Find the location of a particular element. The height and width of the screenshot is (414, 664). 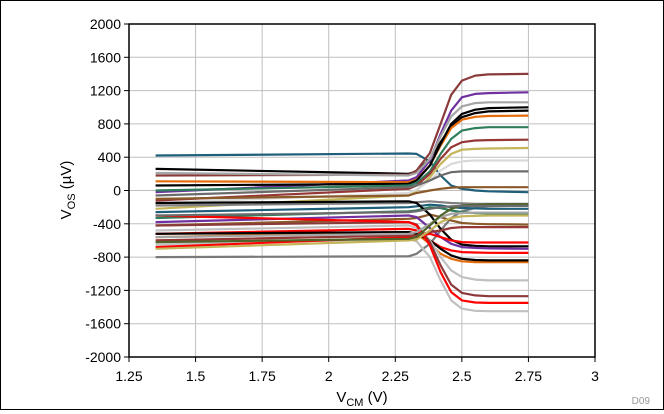

y-tick-label: 400 is located at coordinates (110, 157).